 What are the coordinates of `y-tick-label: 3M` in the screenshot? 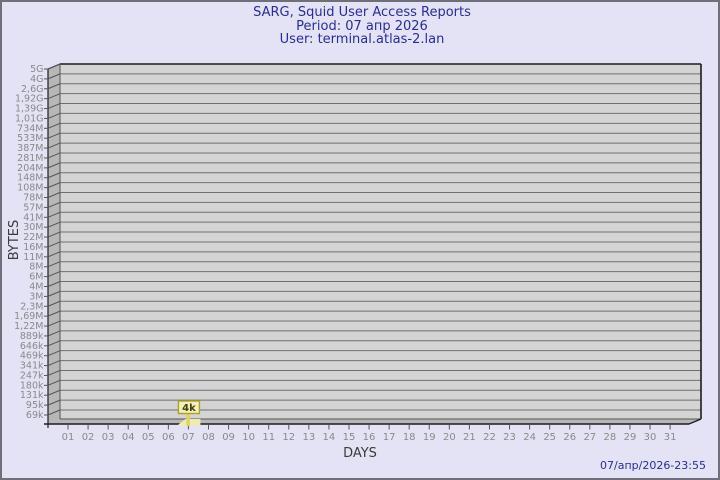 It's located at (36, 296).